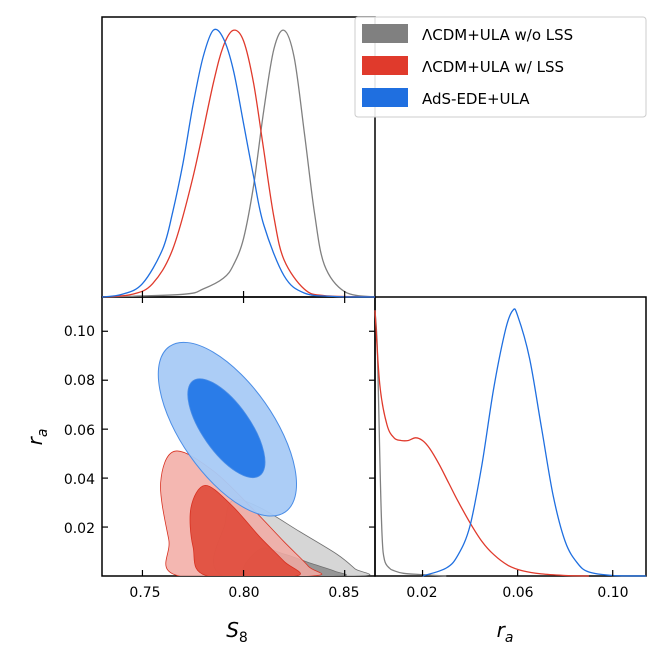 The height and width of the screenshot is (666, 664). I want to click on ra-x-tick-label: 0.02, so click(421, 593).